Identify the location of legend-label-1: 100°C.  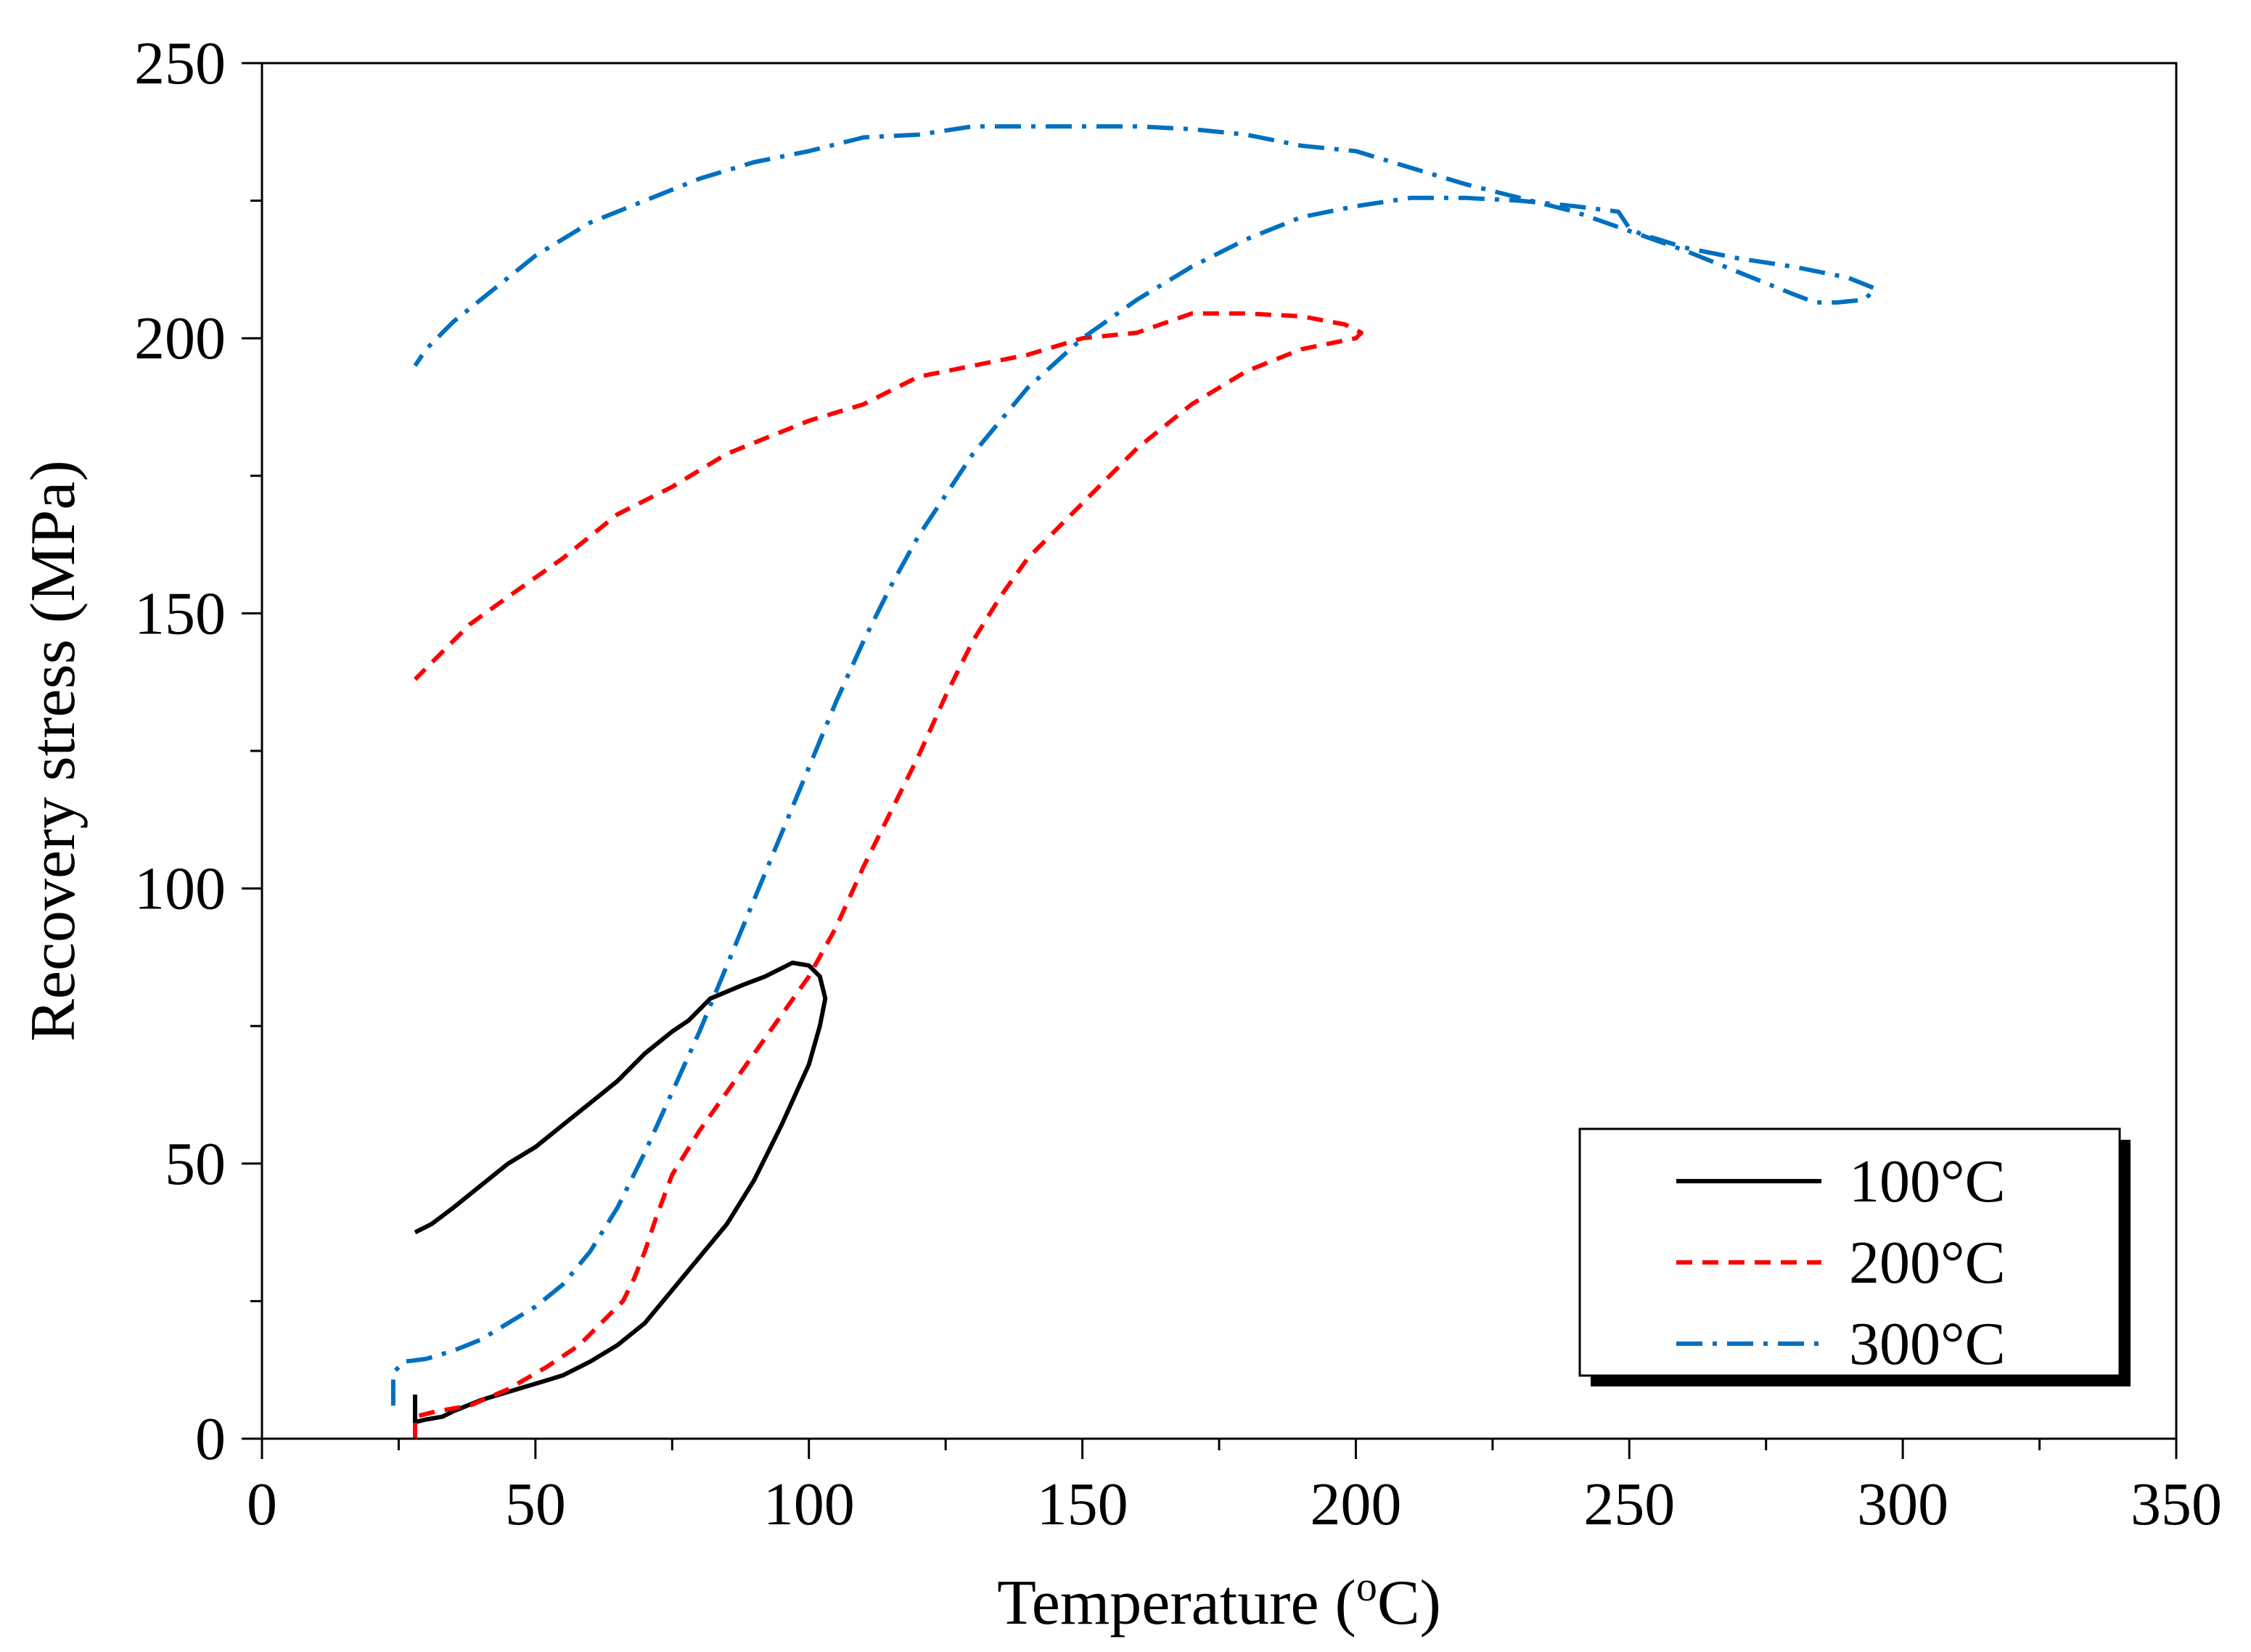
(1927, 1181).